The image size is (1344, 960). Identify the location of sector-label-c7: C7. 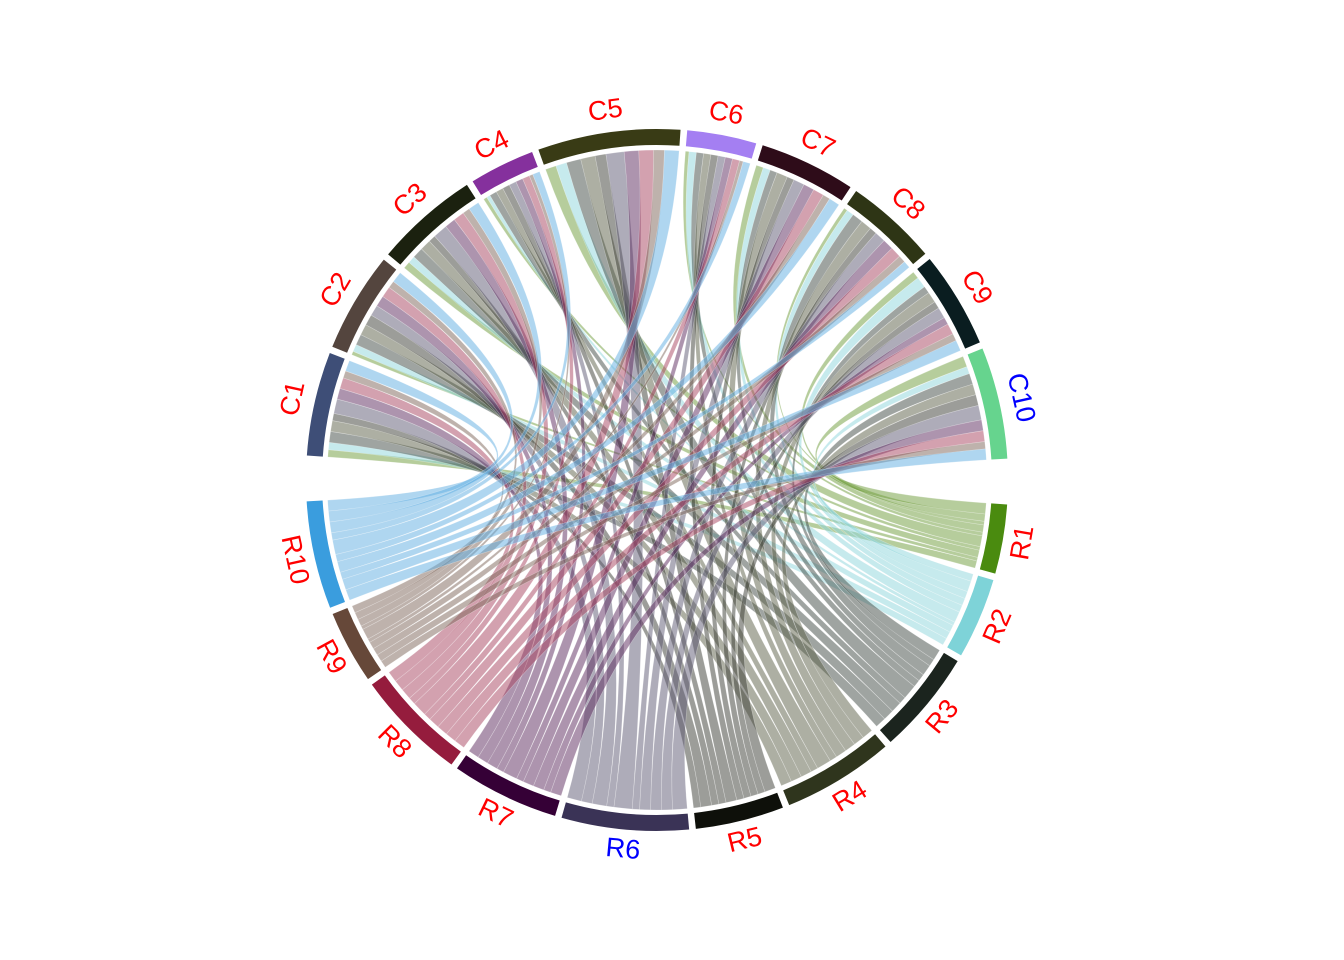
(818, 143).